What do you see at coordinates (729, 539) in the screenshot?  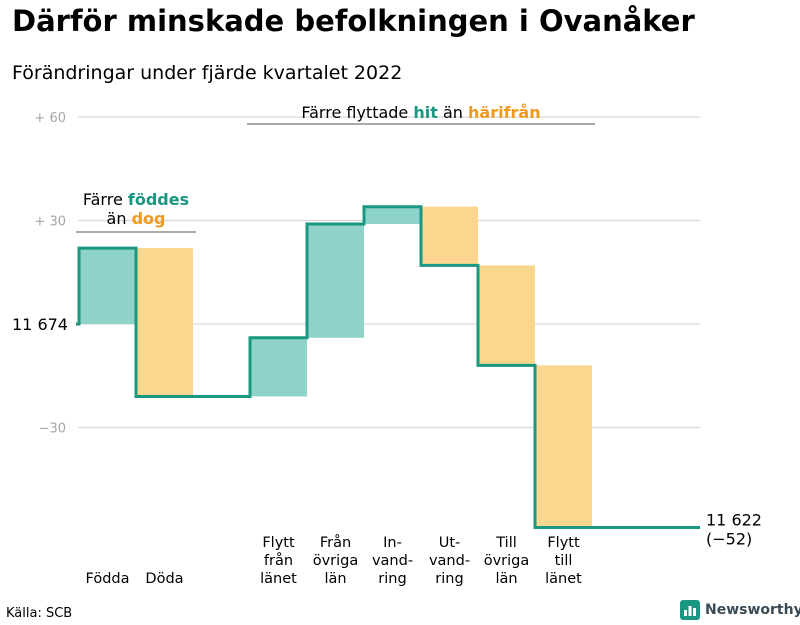 I see `end-change-label: (−52)` at bounding box center [729, 539].